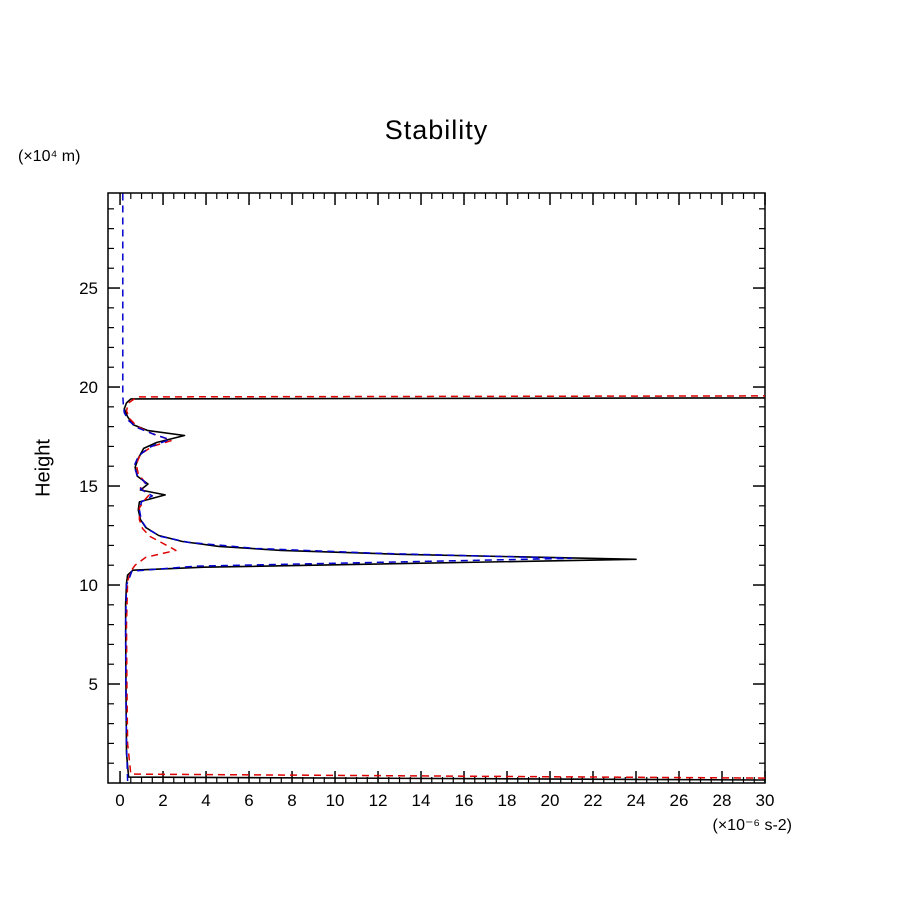 The width and height of the screenshot is (904, 904). What do you see at coordinates (507, 800) in the screenshot?
I see `svg-text: 18` at bounding box center [507, 800].